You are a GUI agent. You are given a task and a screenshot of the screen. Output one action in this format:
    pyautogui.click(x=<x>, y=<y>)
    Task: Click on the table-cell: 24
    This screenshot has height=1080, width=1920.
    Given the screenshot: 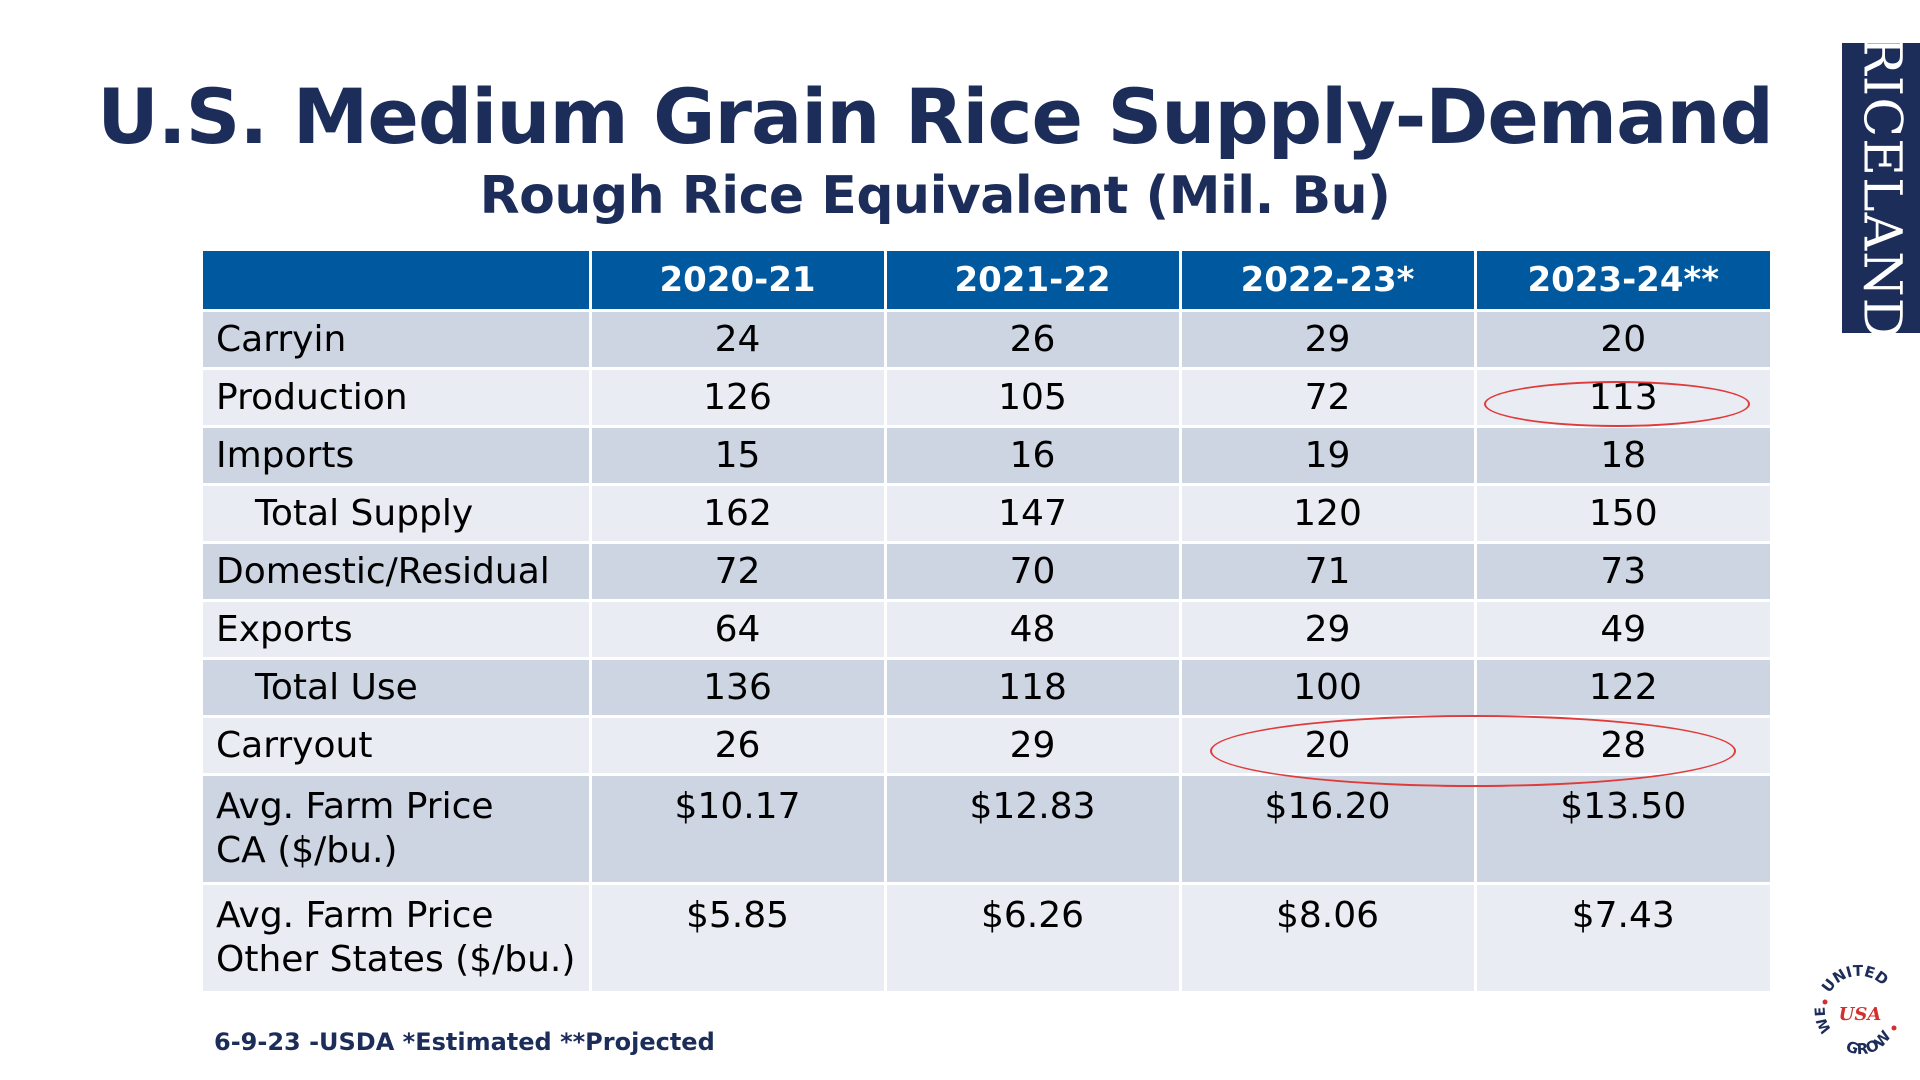 What is the action you would take?
    pyautogui.click(x=738, y=340)
    